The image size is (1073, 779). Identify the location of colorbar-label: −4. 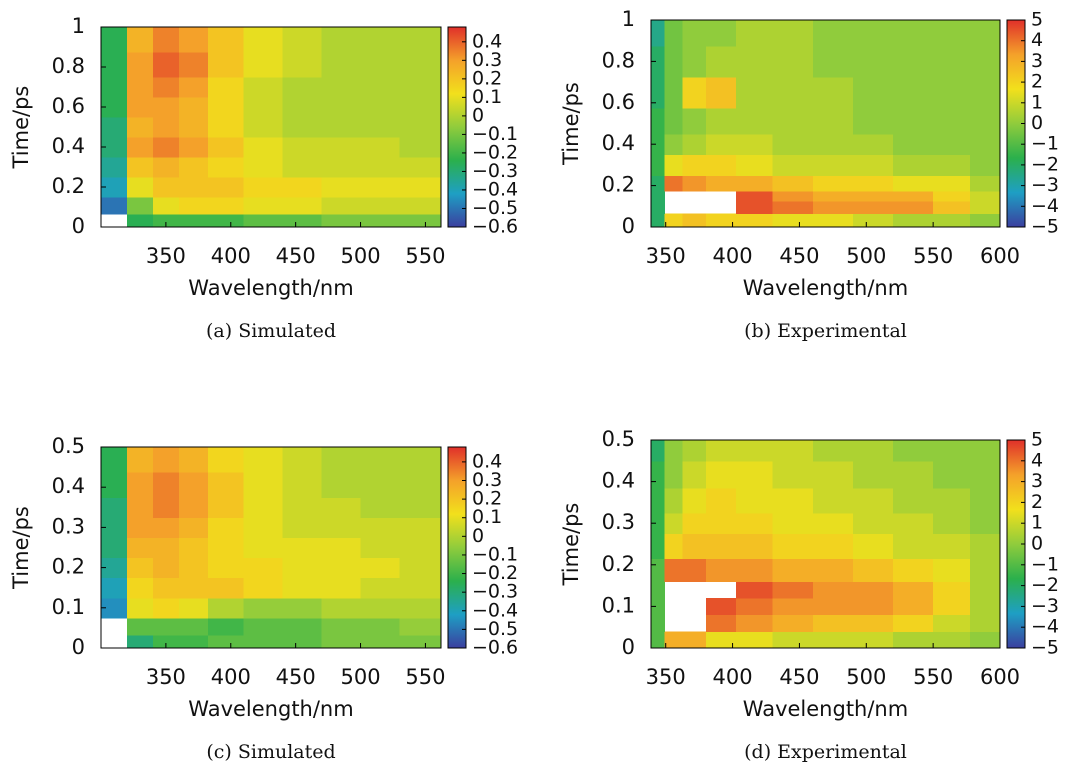
(1045, 627).